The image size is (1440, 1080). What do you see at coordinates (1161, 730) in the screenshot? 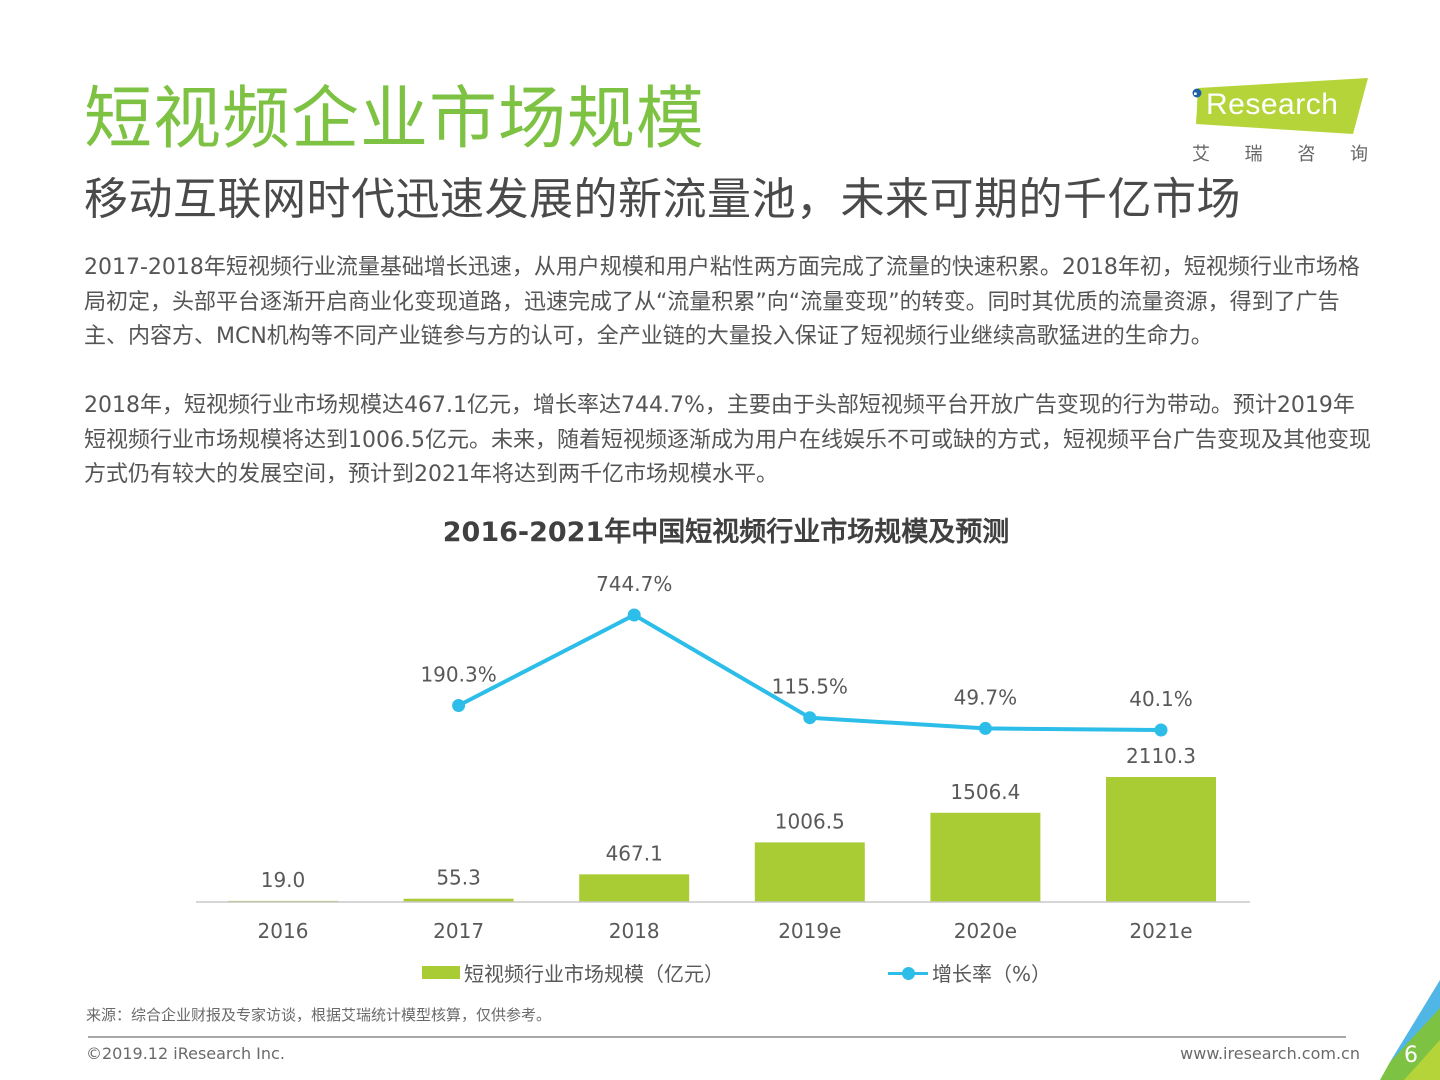
I see `growth-point-2021e` at bounding box center [1161, 730].